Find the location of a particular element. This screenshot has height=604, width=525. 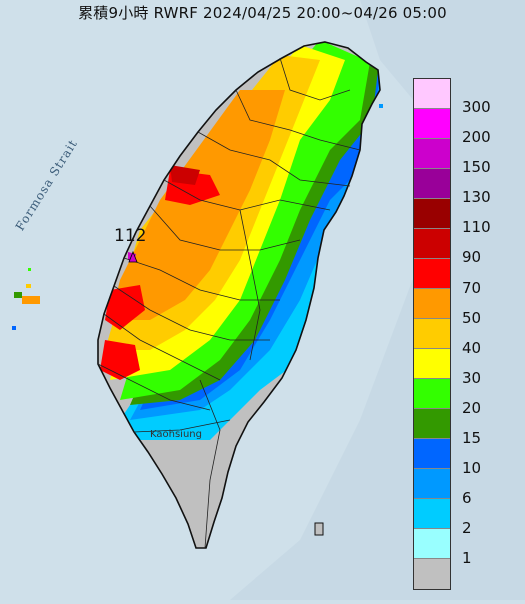

color-legend is located at coordinates (432, 334).